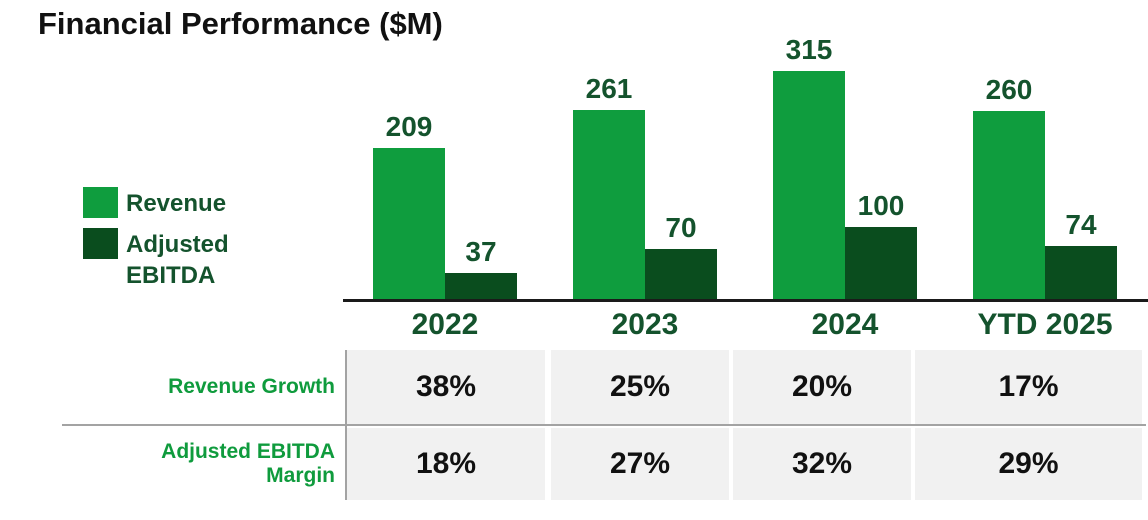 The image size is (1148, 520). What do you see at coordinates (100, 244) in the screenshot?
I see `ebitda-swatch-icon` at bounding box center [100, 244].